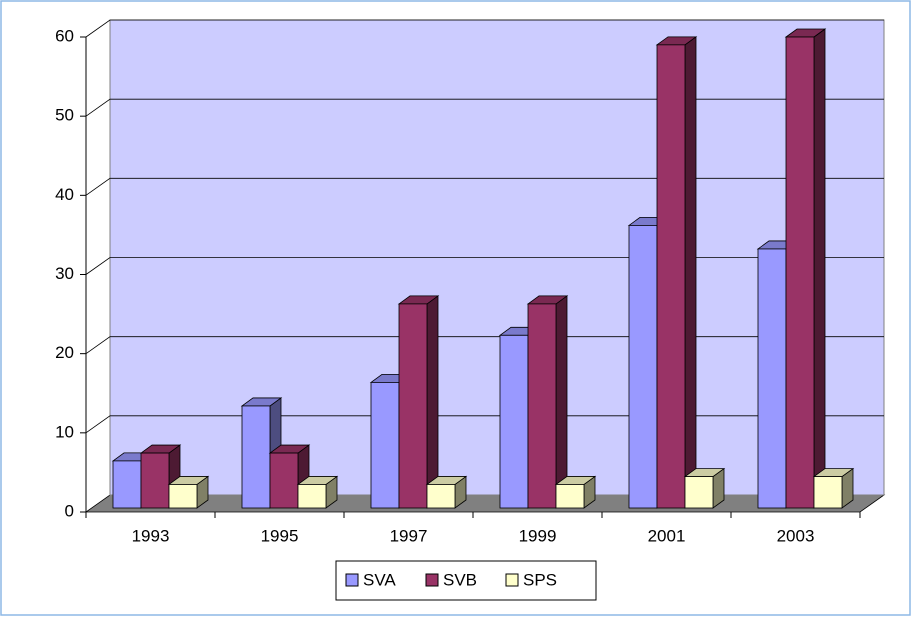  I want to click on y-tick-label: 50, so click(64, 115).